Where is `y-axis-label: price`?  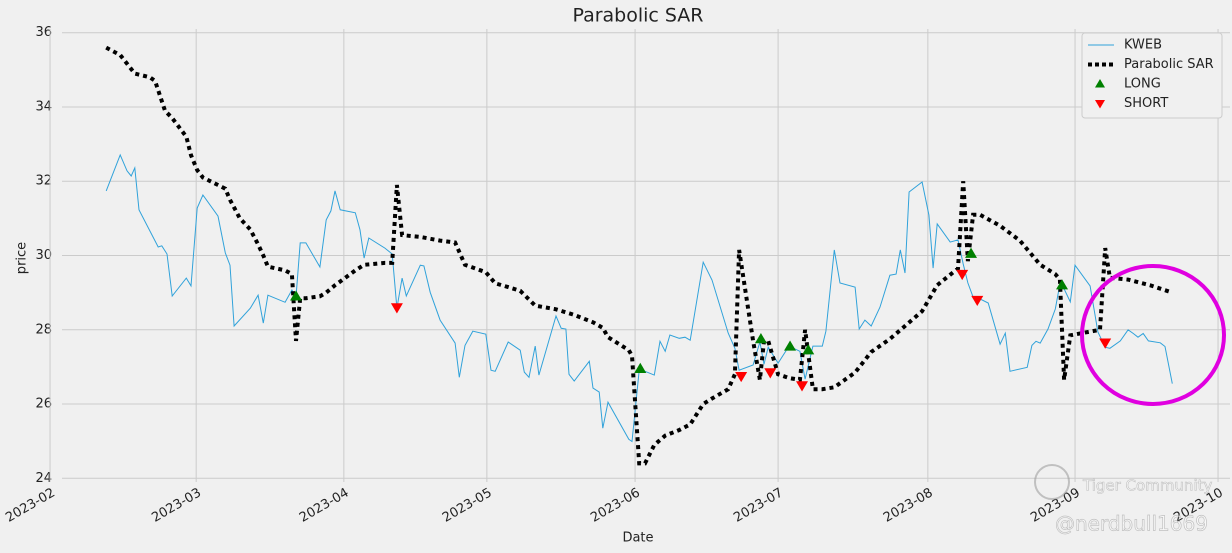
y-axis-label: price is located at coordinates (22, 258).